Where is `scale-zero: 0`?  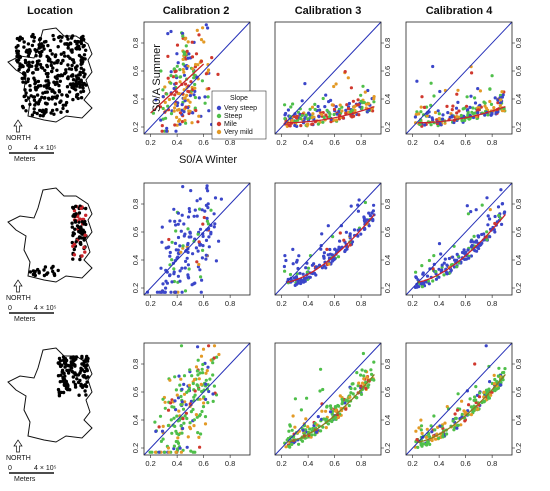 scale-zero: 0 is located at coordinates (10, 468).